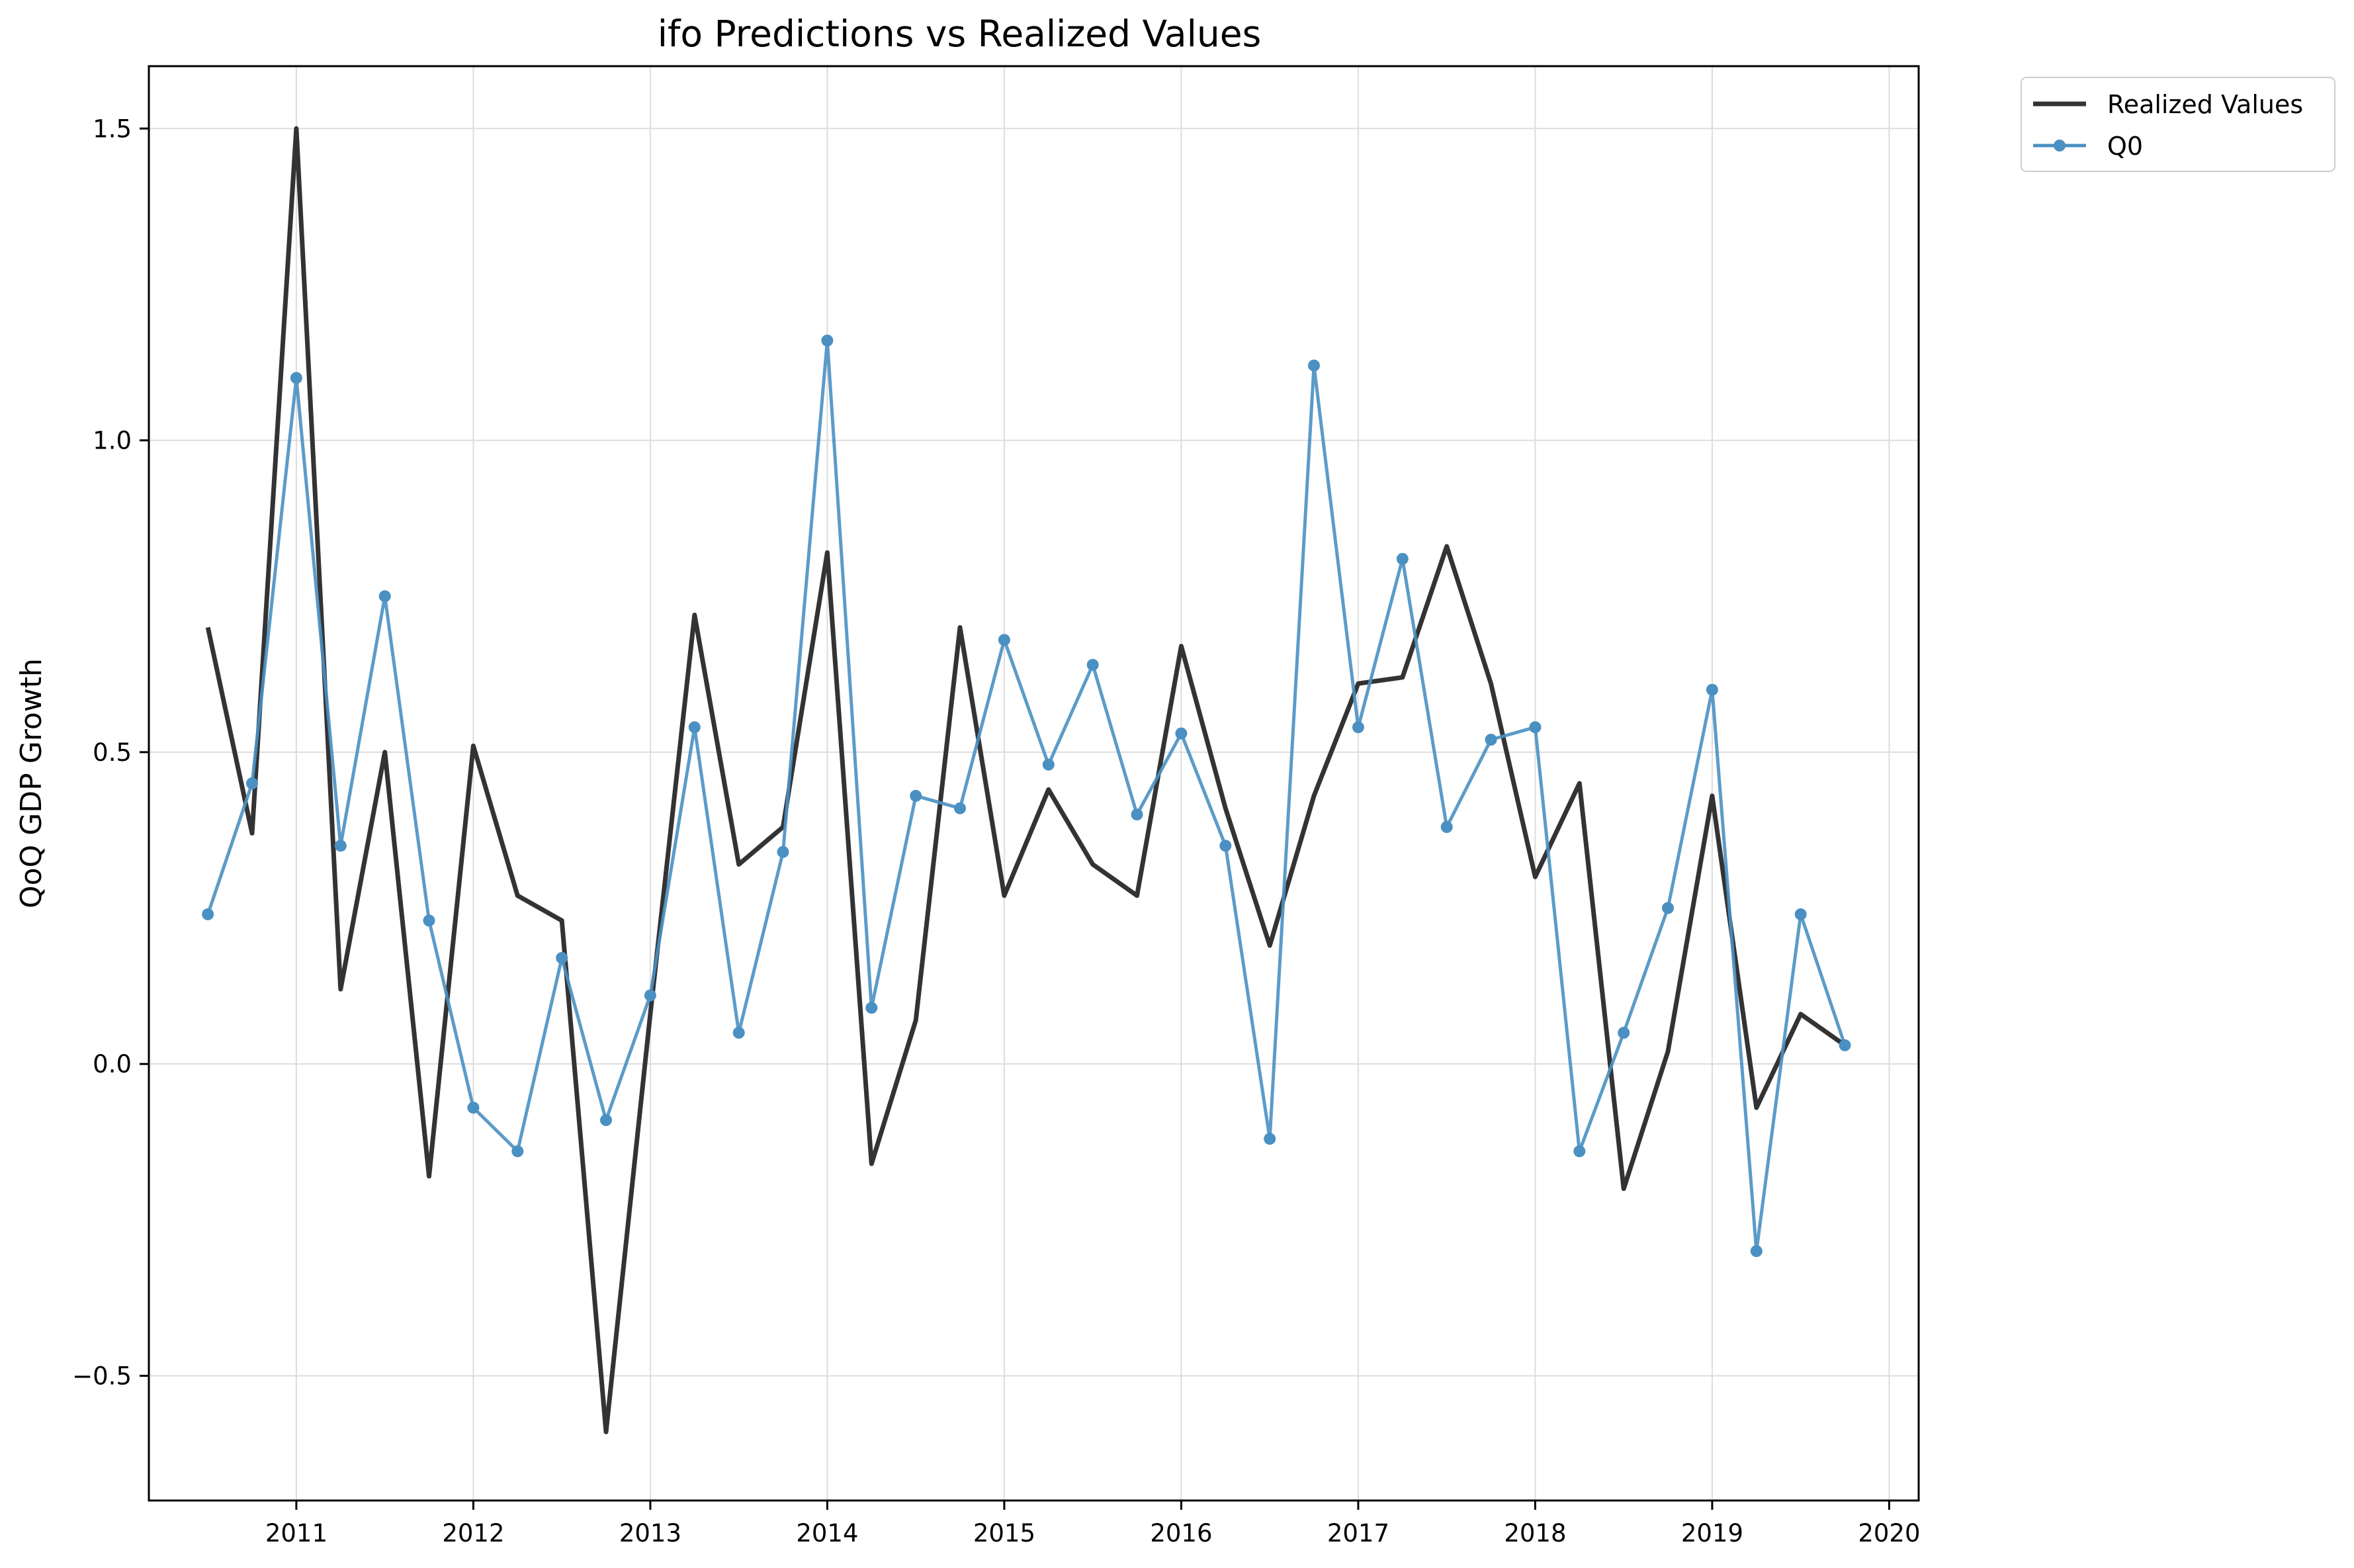 The width and height of the screenshot is (2354, 1568). I want to click on legend-marker, so click(2060, 146).